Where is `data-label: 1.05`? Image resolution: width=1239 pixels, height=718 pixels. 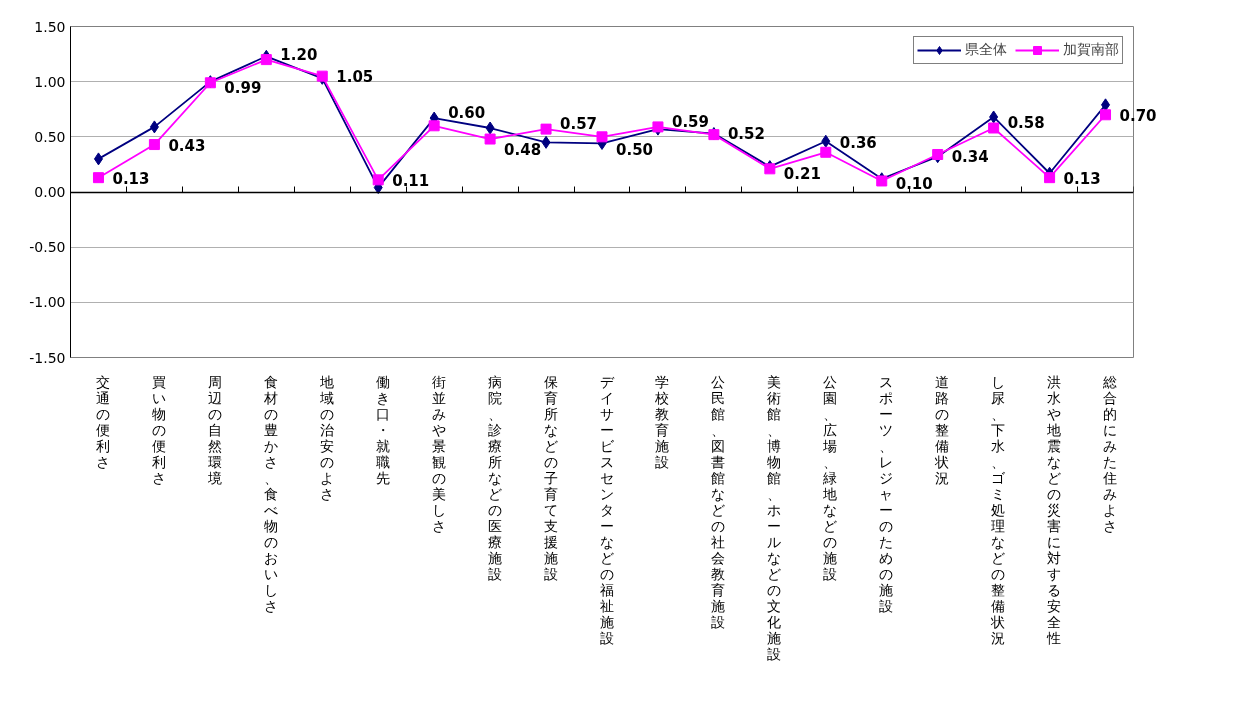
data-label: 1.05 is located at coordinates (355, 77).